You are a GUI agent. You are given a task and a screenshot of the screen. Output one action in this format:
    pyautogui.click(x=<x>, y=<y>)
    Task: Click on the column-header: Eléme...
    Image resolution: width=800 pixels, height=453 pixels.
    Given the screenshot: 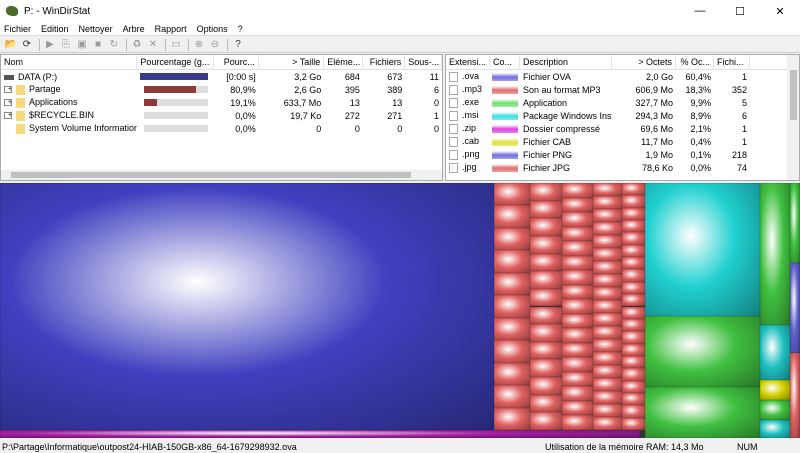 What is the action you would take?
    pyautogui.click(x=343, y=62)
    